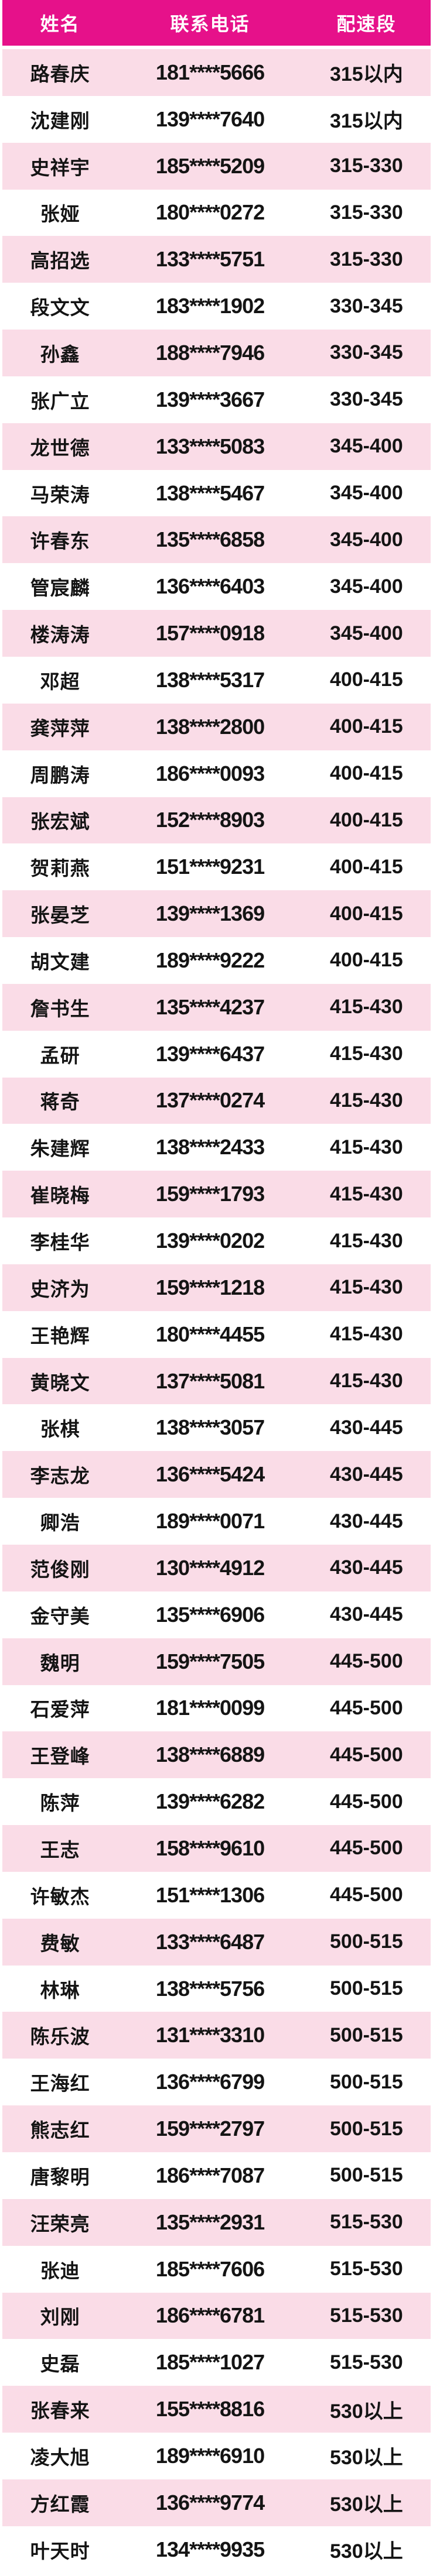  What do you see at coordinates (216, 2128) in the screenshot?
I see `table-row: 熊志红 159****2797 500-515` at bounding box center [216, 2128].